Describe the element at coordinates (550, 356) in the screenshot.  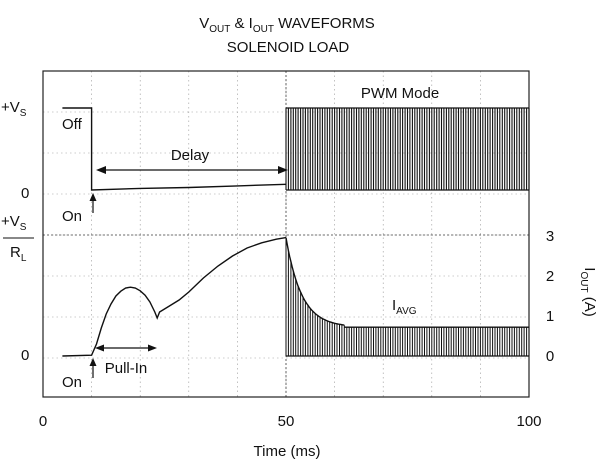
I see `iout-tick-label: 0` at that location.